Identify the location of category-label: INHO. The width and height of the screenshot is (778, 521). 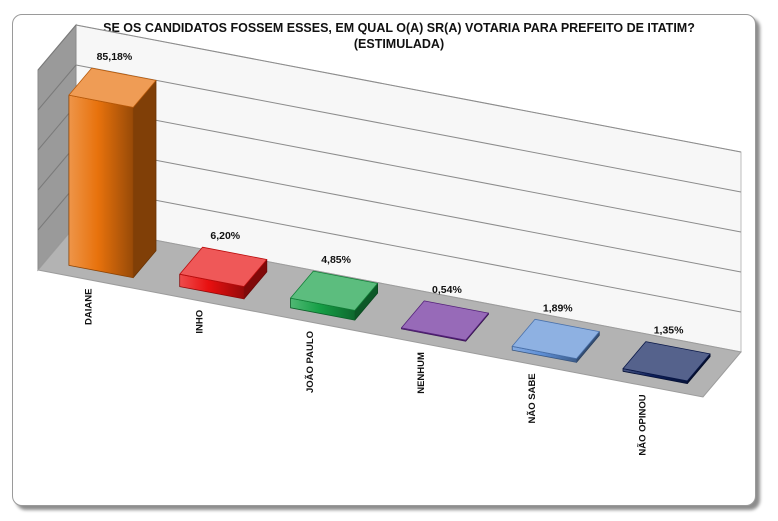
(199, 322).